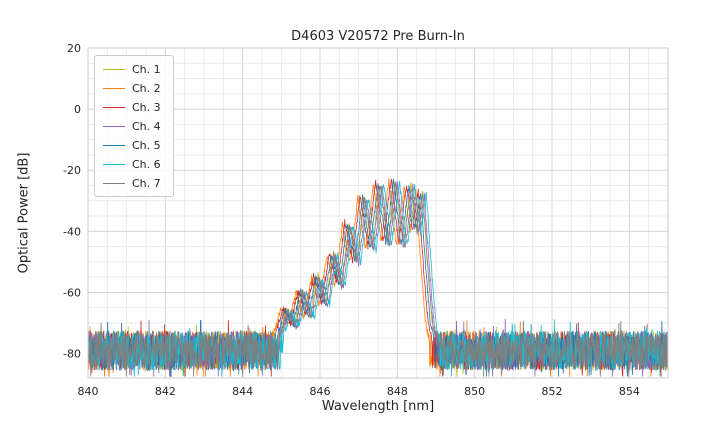 The width and height of the screenshot is (720, 432). What do you see at coordinates (378, 406) in the screenshot?
I see `x-axis-label: Wavelength [nm]` at bounding box center [378, 406].